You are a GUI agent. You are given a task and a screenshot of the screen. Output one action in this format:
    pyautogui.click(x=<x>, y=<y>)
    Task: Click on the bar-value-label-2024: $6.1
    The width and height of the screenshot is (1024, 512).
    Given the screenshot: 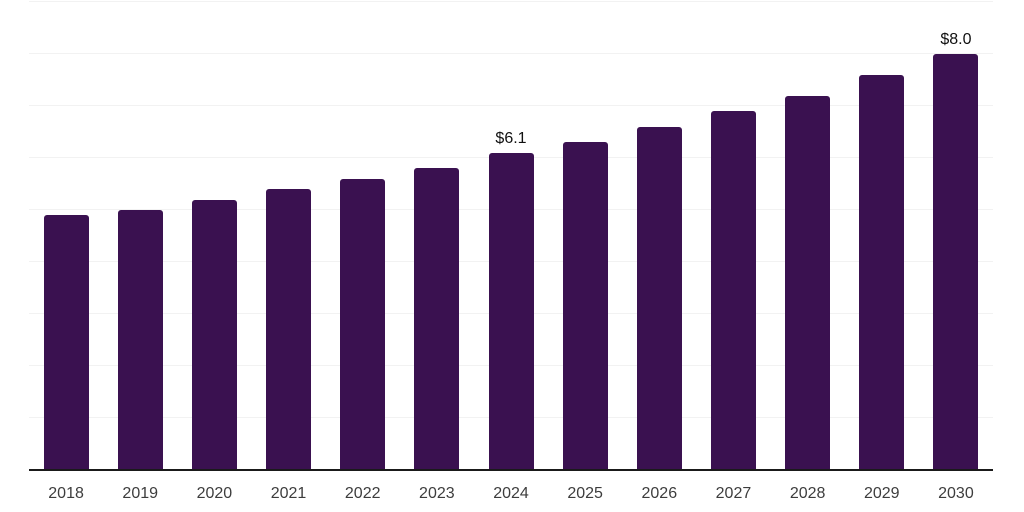 What is the action you would take?
    pyautogui.click(x=511, y=138)
    